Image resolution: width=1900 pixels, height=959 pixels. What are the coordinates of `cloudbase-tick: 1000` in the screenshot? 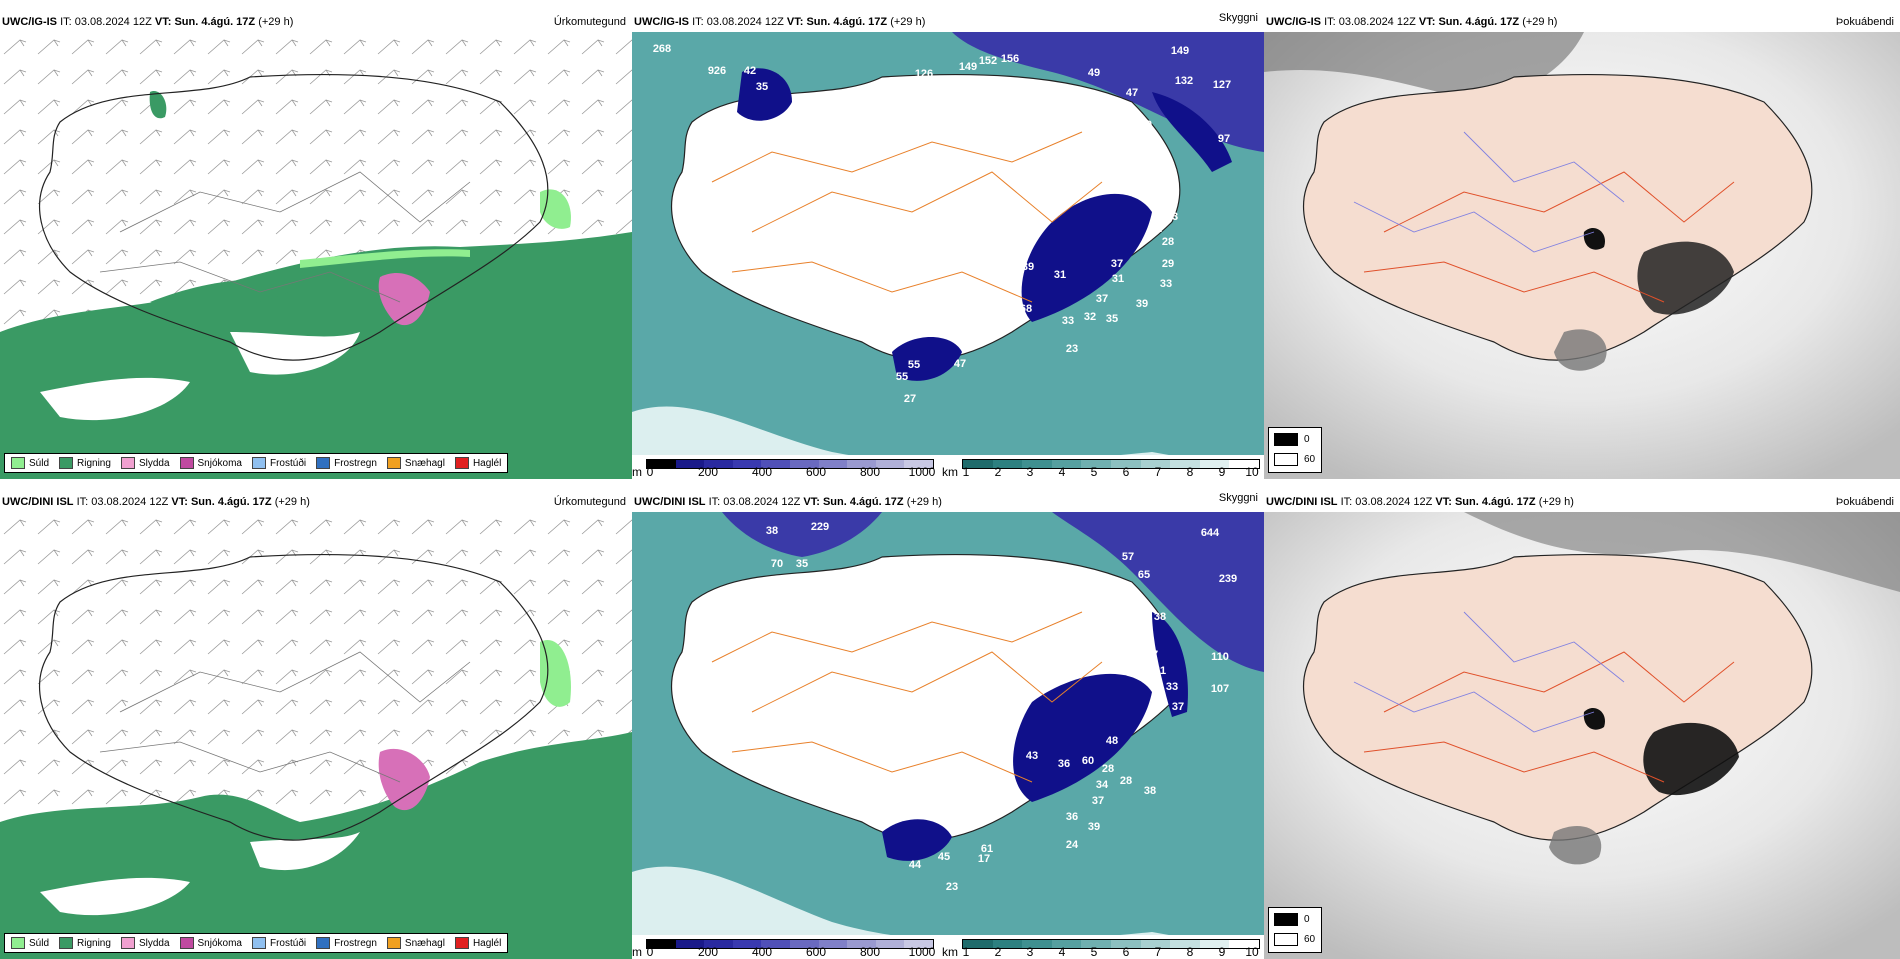 It's located at (922, 952).